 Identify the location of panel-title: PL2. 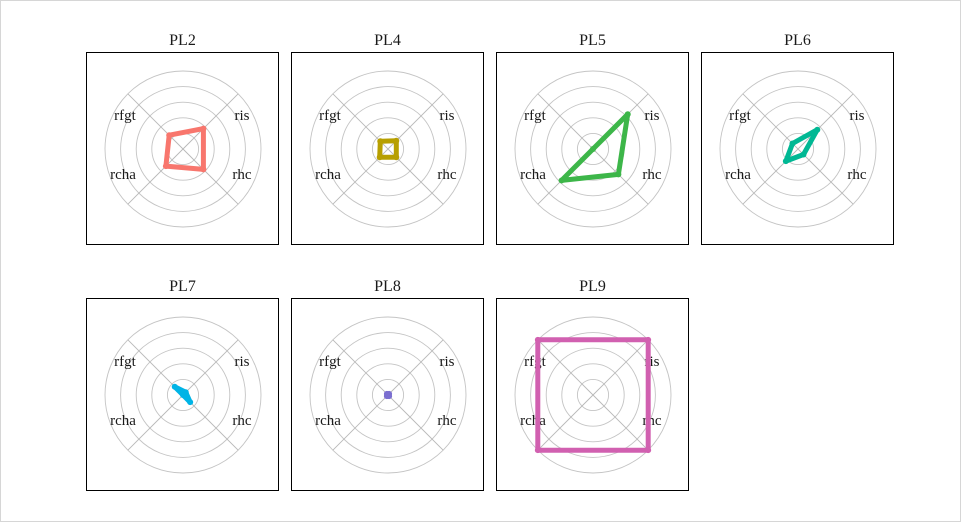
(182, 40).